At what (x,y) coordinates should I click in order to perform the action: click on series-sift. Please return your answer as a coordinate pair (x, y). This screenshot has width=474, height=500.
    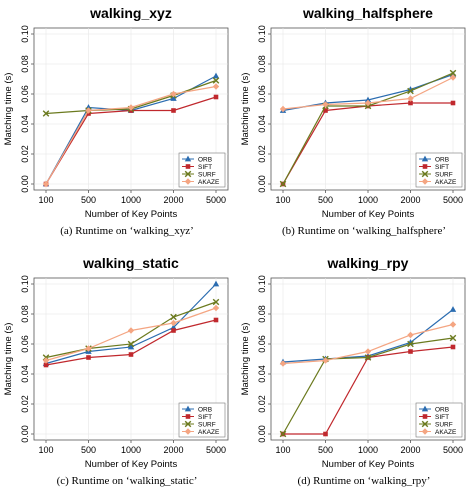
    Looking at the image, I should click on (131, 342).